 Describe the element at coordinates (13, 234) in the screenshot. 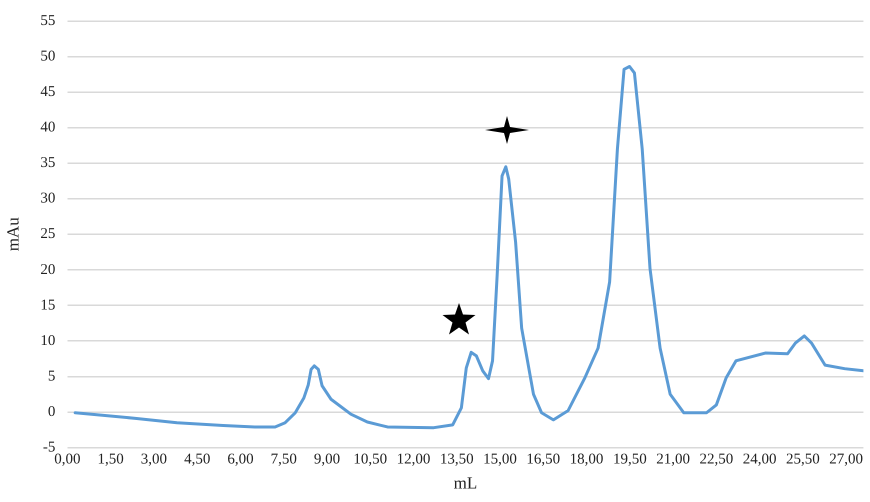

I see `y-axis-title: mAu` at that location.